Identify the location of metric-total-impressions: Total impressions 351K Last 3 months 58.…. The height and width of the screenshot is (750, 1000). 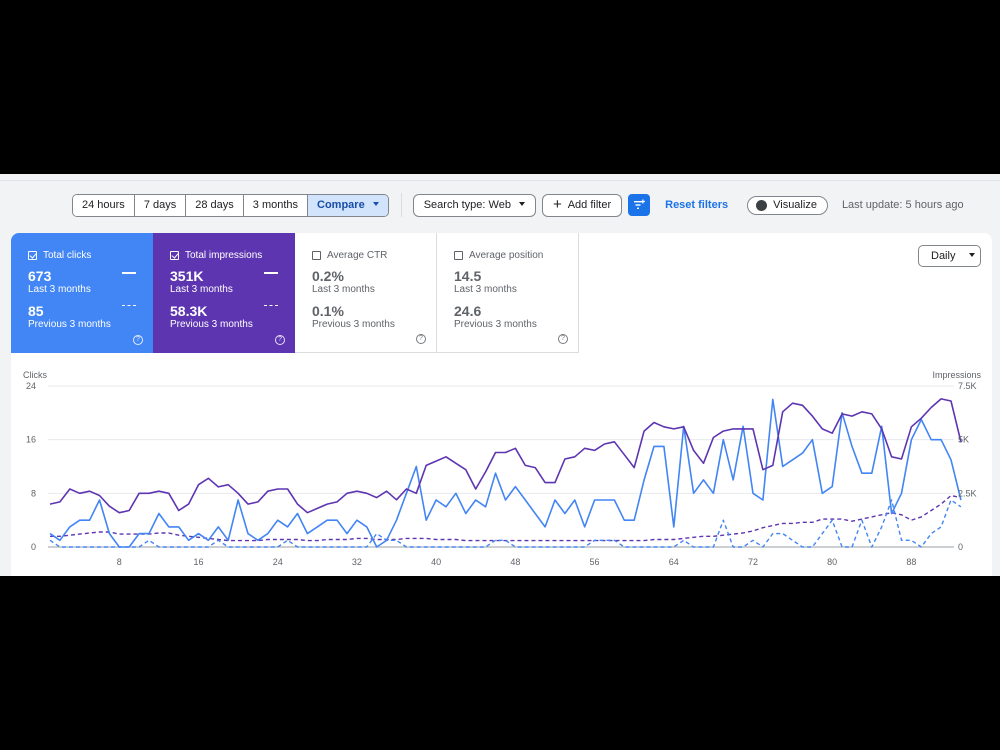
(224, 293).